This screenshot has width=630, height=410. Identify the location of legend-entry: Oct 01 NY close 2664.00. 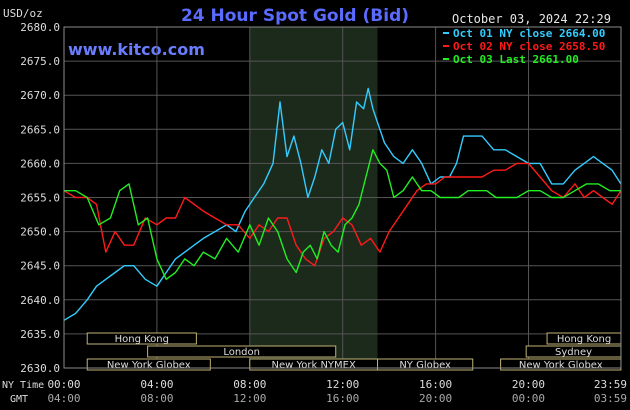
(529, 33).